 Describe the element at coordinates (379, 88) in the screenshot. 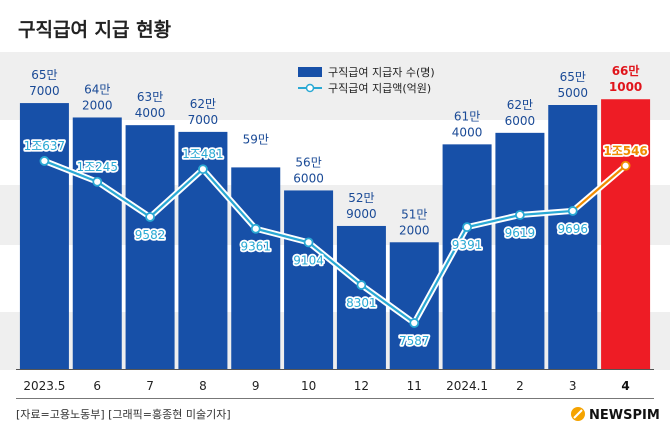

I see `legend-line-label: 구직급여 지급액(억원)` at that location.